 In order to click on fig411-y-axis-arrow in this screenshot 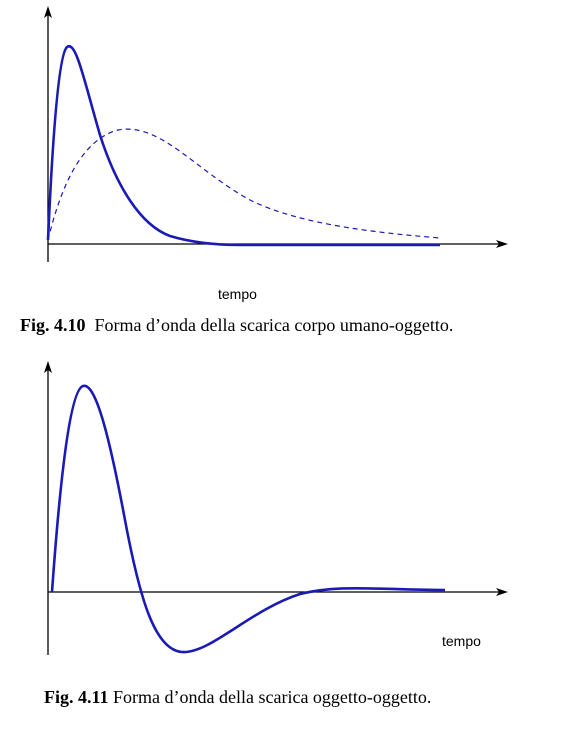, I will do `click(48, 367)`.